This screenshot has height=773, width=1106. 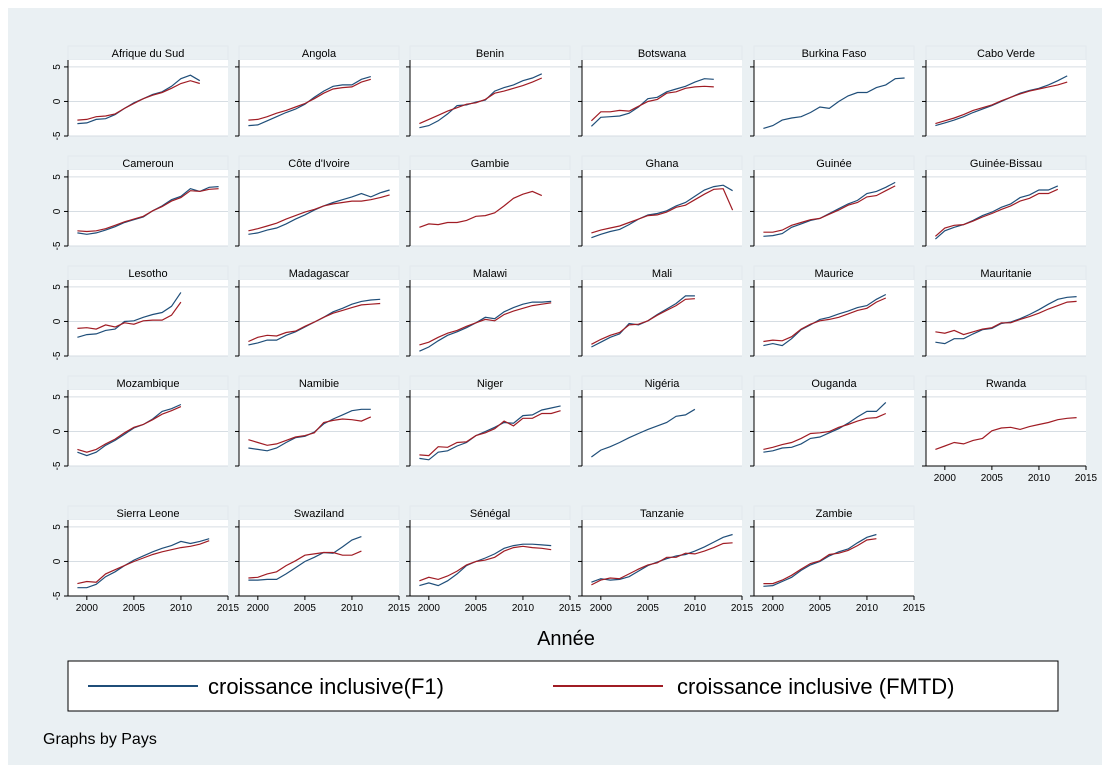 I want to click on panel-title: Angola, so click(x=319, y=54).